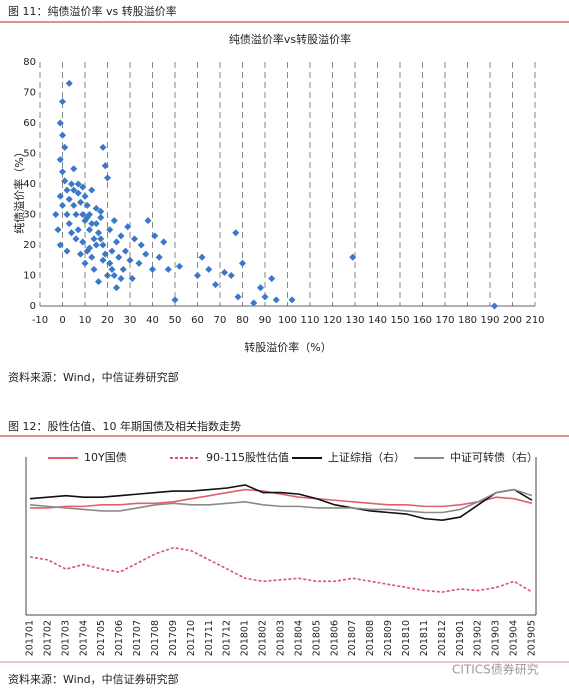 The width and height of the screenshot is (569, 700). What do you see at coordinates (101, 638) in the screenshot?
I see `x-tick-label: 201705` at bounding box center [101, 638].